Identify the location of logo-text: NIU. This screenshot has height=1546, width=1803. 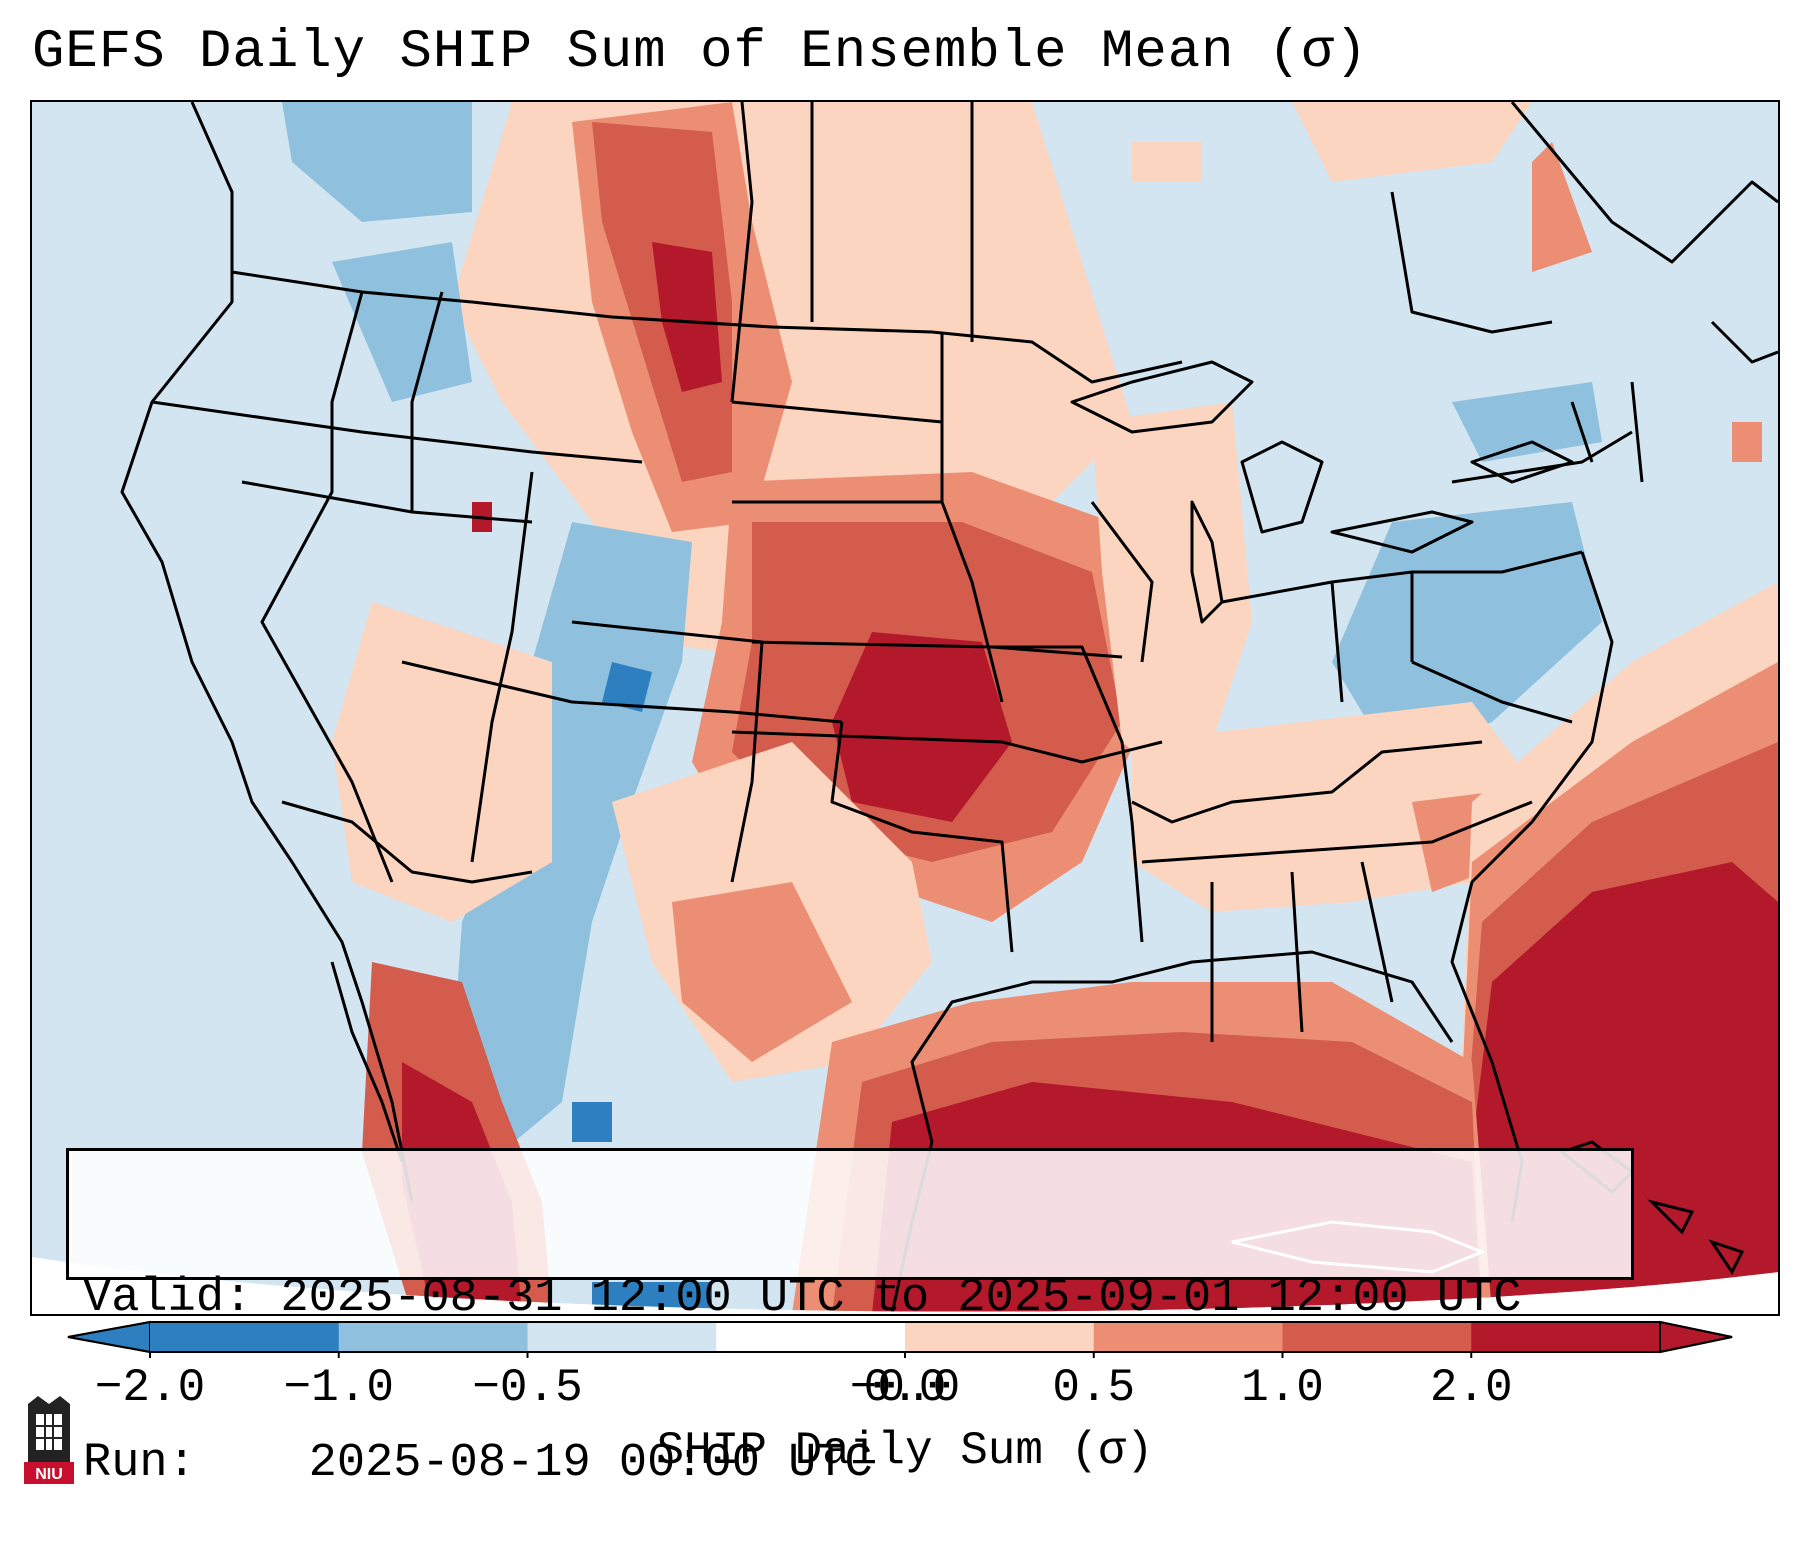
(49, 1474).